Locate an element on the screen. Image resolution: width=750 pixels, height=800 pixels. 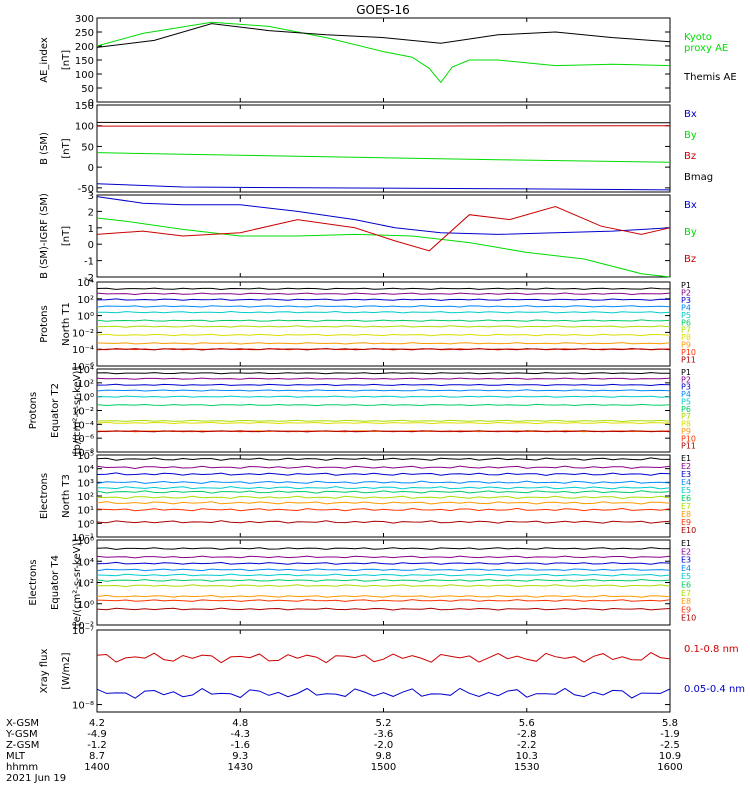
y-axis-label: Xray flux is located at coordinates (44, 671).